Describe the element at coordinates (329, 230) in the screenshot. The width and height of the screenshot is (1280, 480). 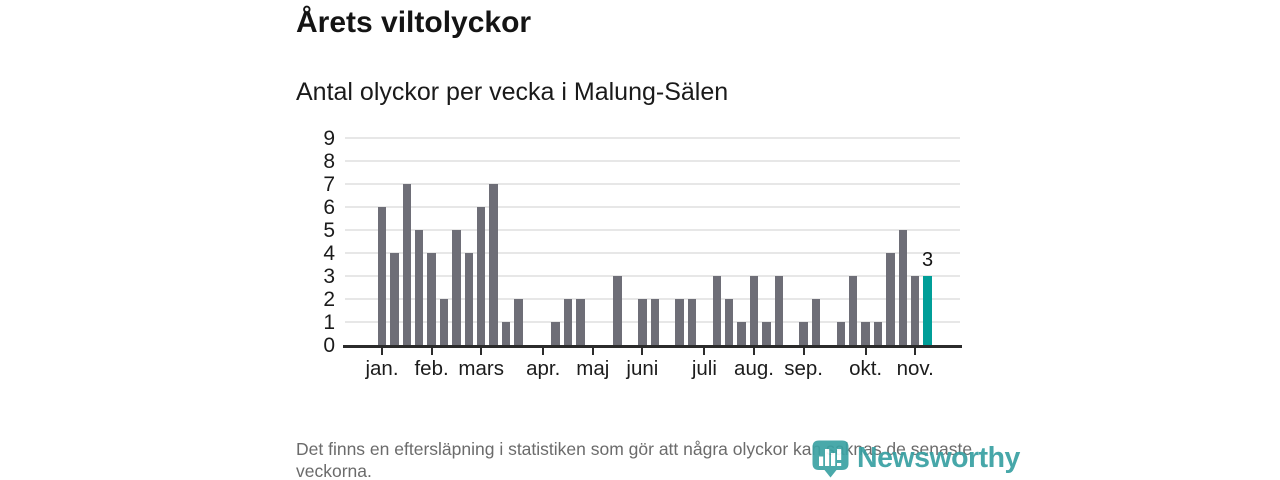
I see `y-axis-label-5: 5` at that location.